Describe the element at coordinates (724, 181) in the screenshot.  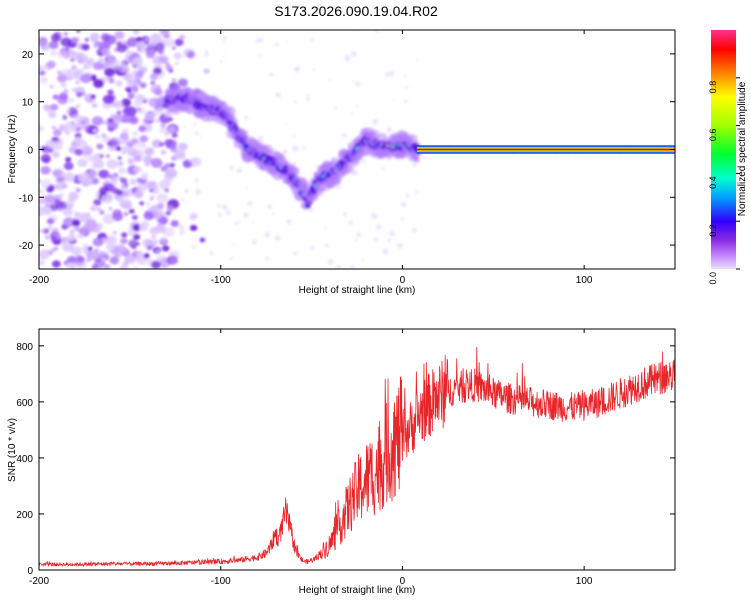
I see `colorbar-axis: 0.0 0.2 0.4 0.6 0.8` at that location.